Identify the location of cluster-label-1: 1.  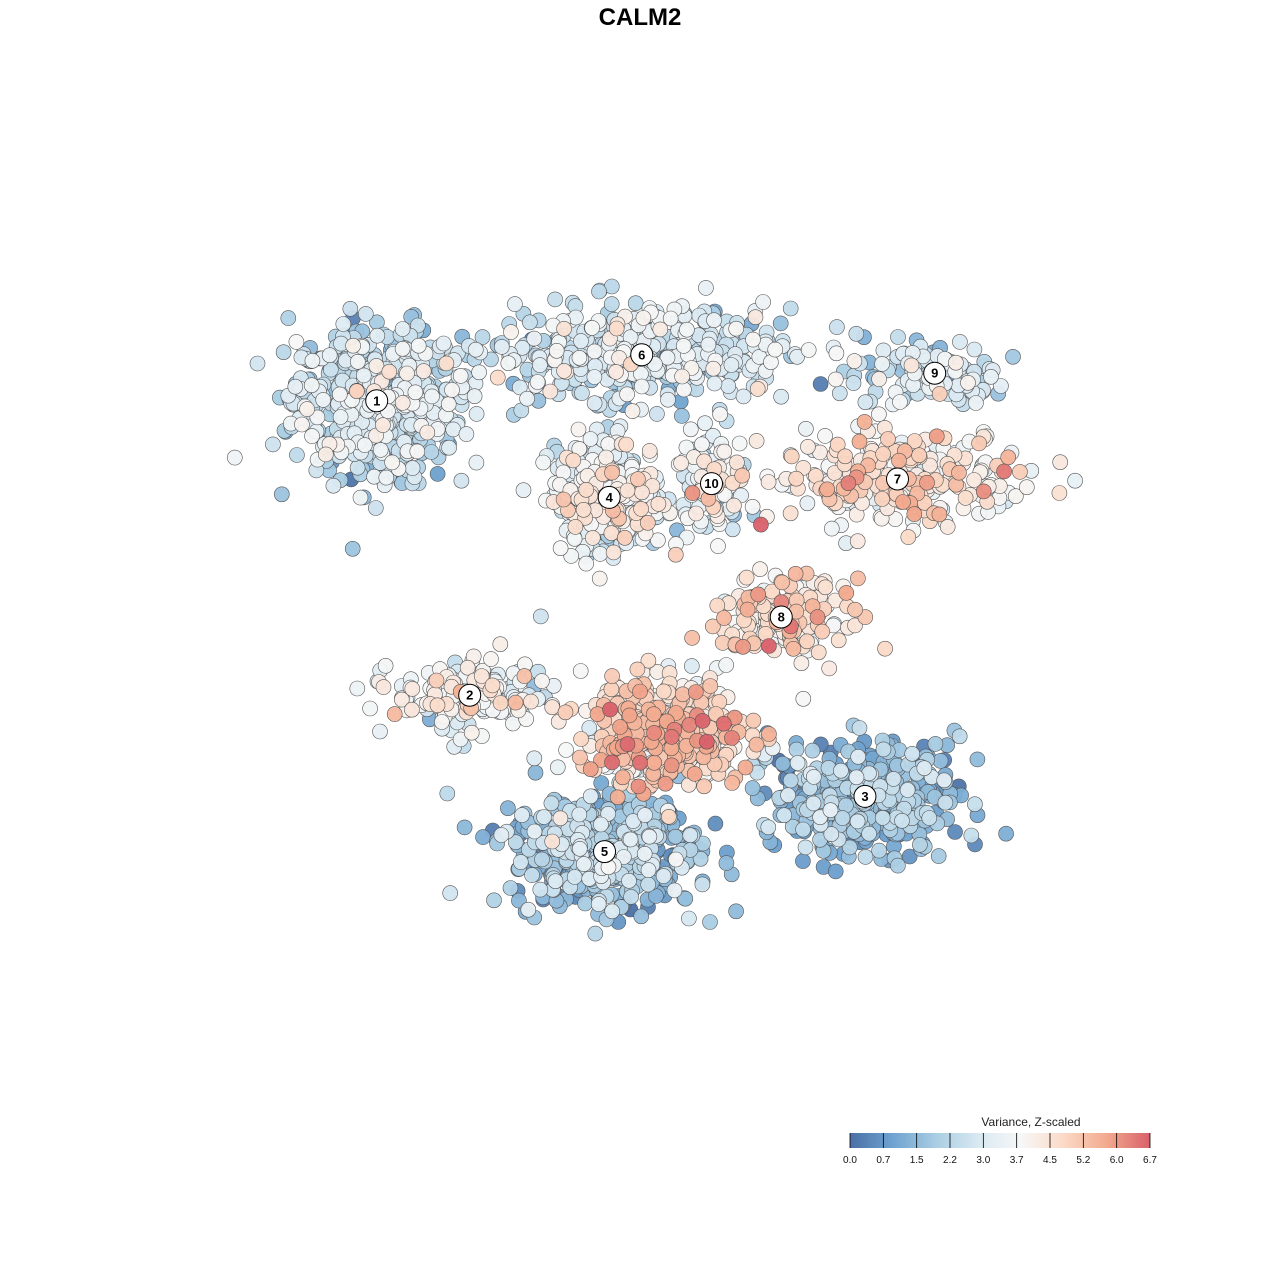
(377, 401).